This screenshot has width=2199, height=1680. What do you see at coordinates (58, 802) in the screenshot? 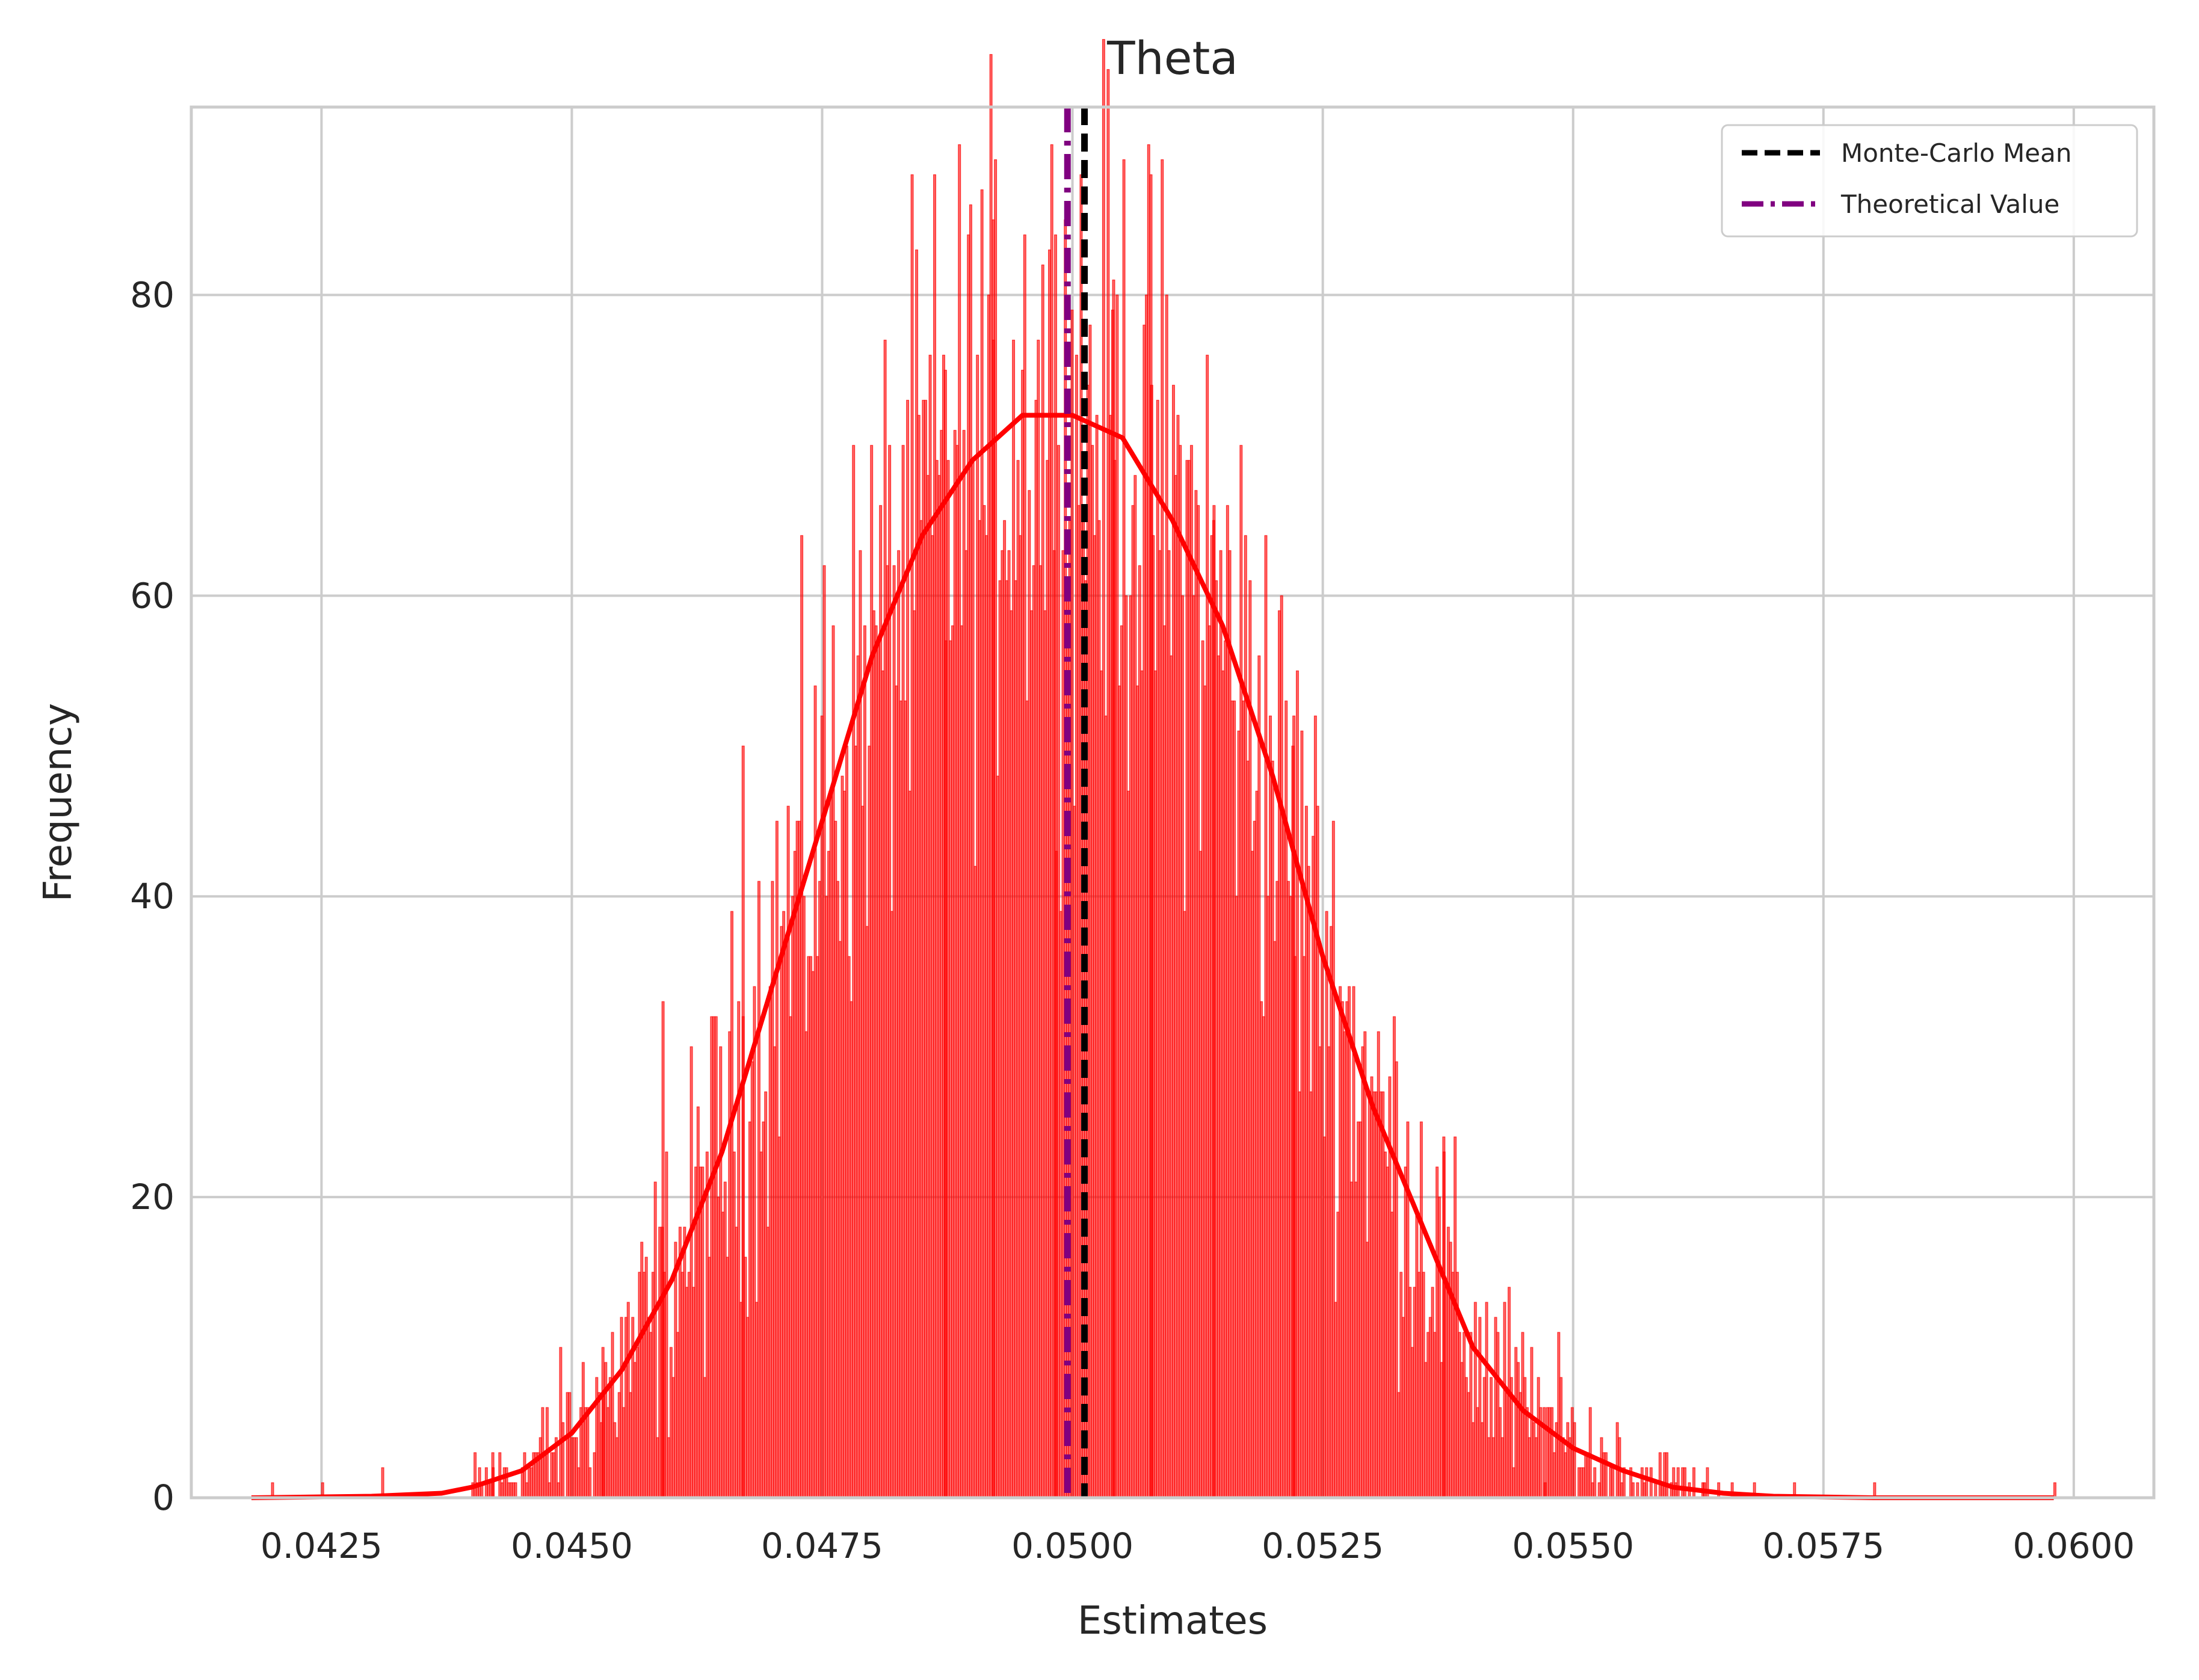
I see `y-axis-title: Frequency` at bounding box center [58, 802].